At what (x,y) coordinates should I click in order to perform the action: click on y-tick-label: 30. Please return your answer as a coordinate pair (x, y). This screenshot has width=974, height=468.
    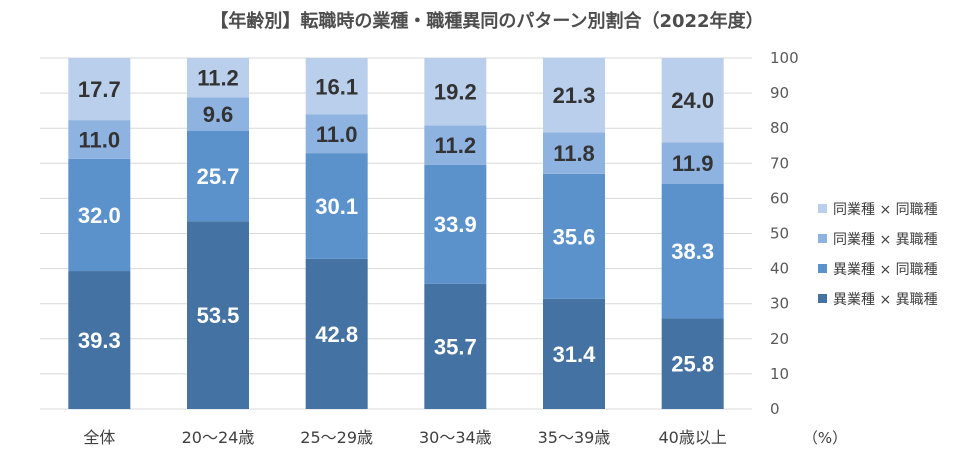
    Looking at the image, I should click on (779, 304).